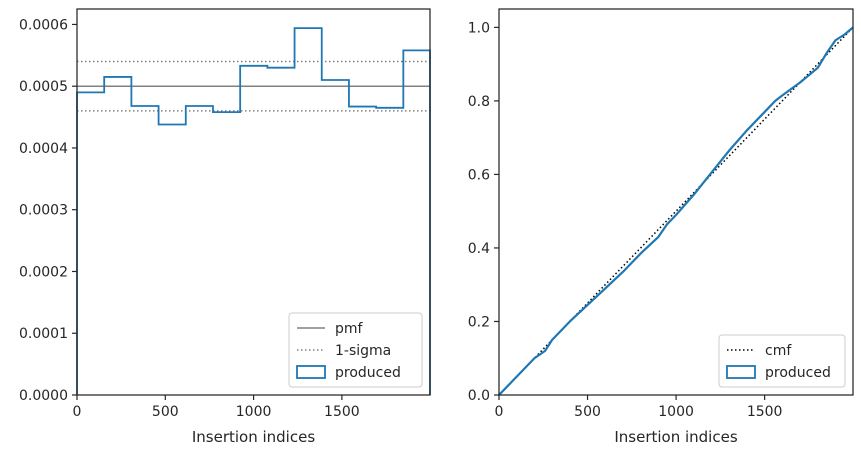 This screenshot has width=861, height=453. What do you see at coordinates (479, 249) in the screenshot?
I see `cmf-y-tick-label: 0.4` at bounding box center [479, 249].